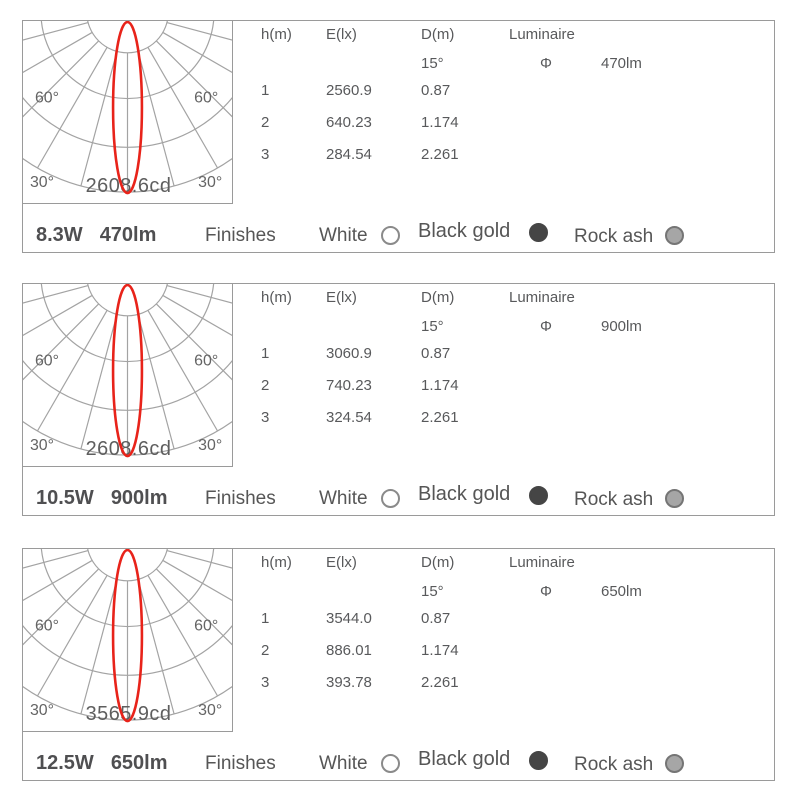 This screenshot has width=800, height=800. Describe the element at coordinates (349, 385) in the screenshot. I see `table-cell-e2: 740.23` at that location.